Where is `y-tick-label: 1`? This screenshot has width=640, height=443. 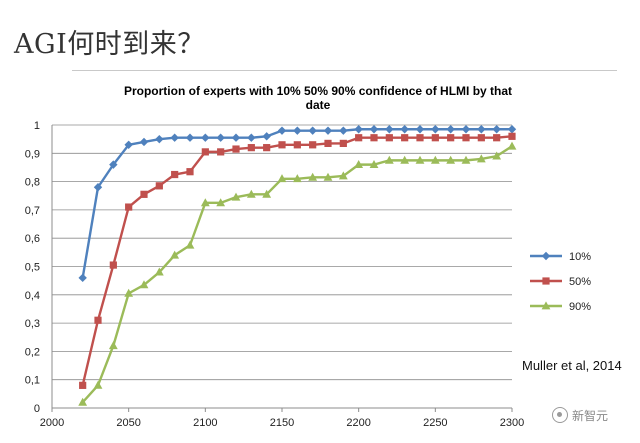 y-tick-label: 1 is located at coordinates (37, 126).